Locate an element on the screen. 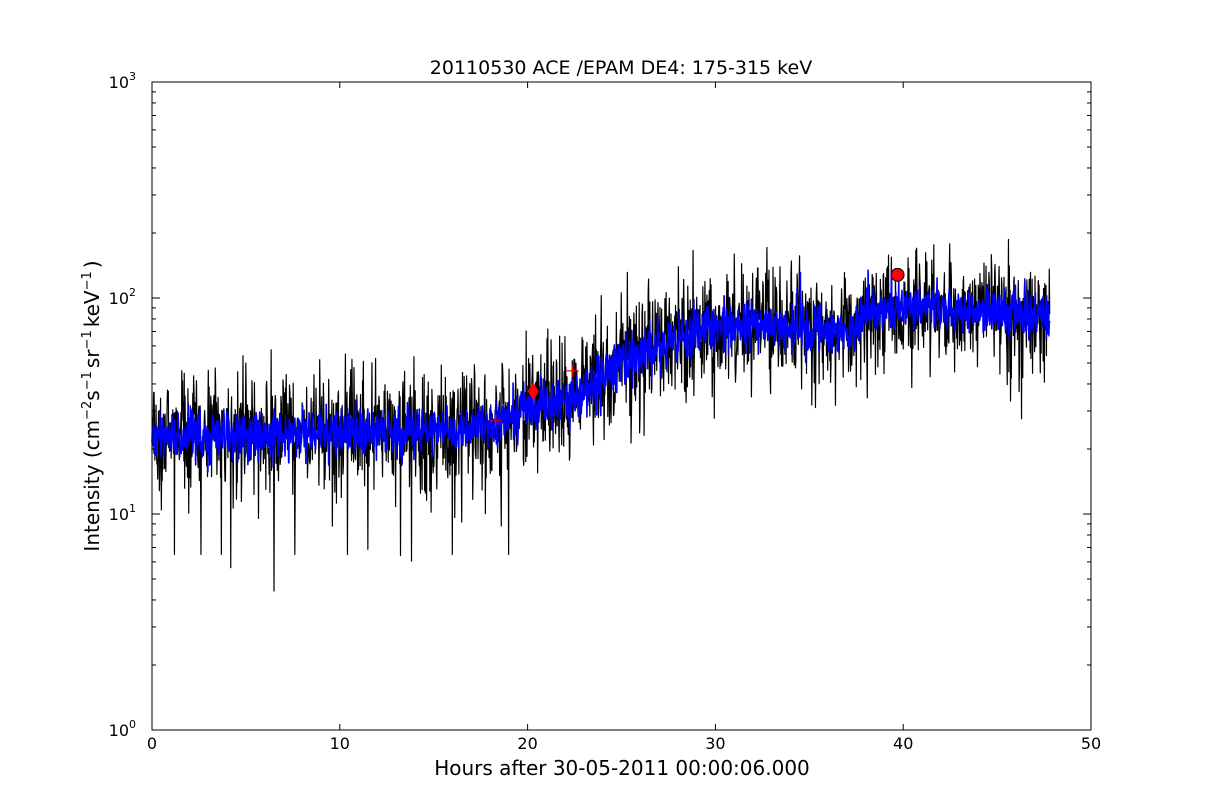  y-axis-title-prefix: Intensity (cm is located at coordinates (92, 486).